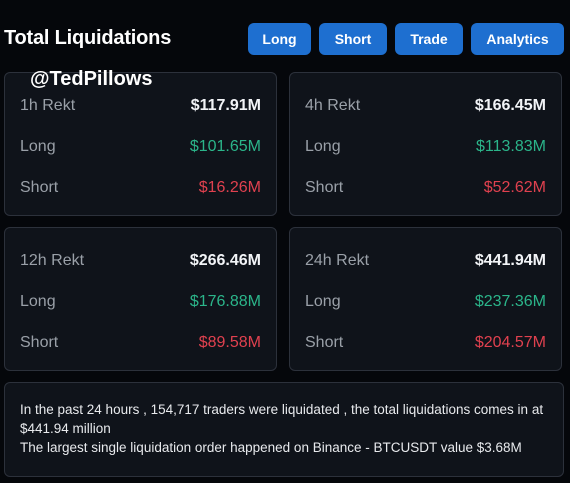 This screenshot has width=570, height=483. Describe the element at coordinates (510, 342) in the screenshot. I see `short-value: $204.57M` at that location.